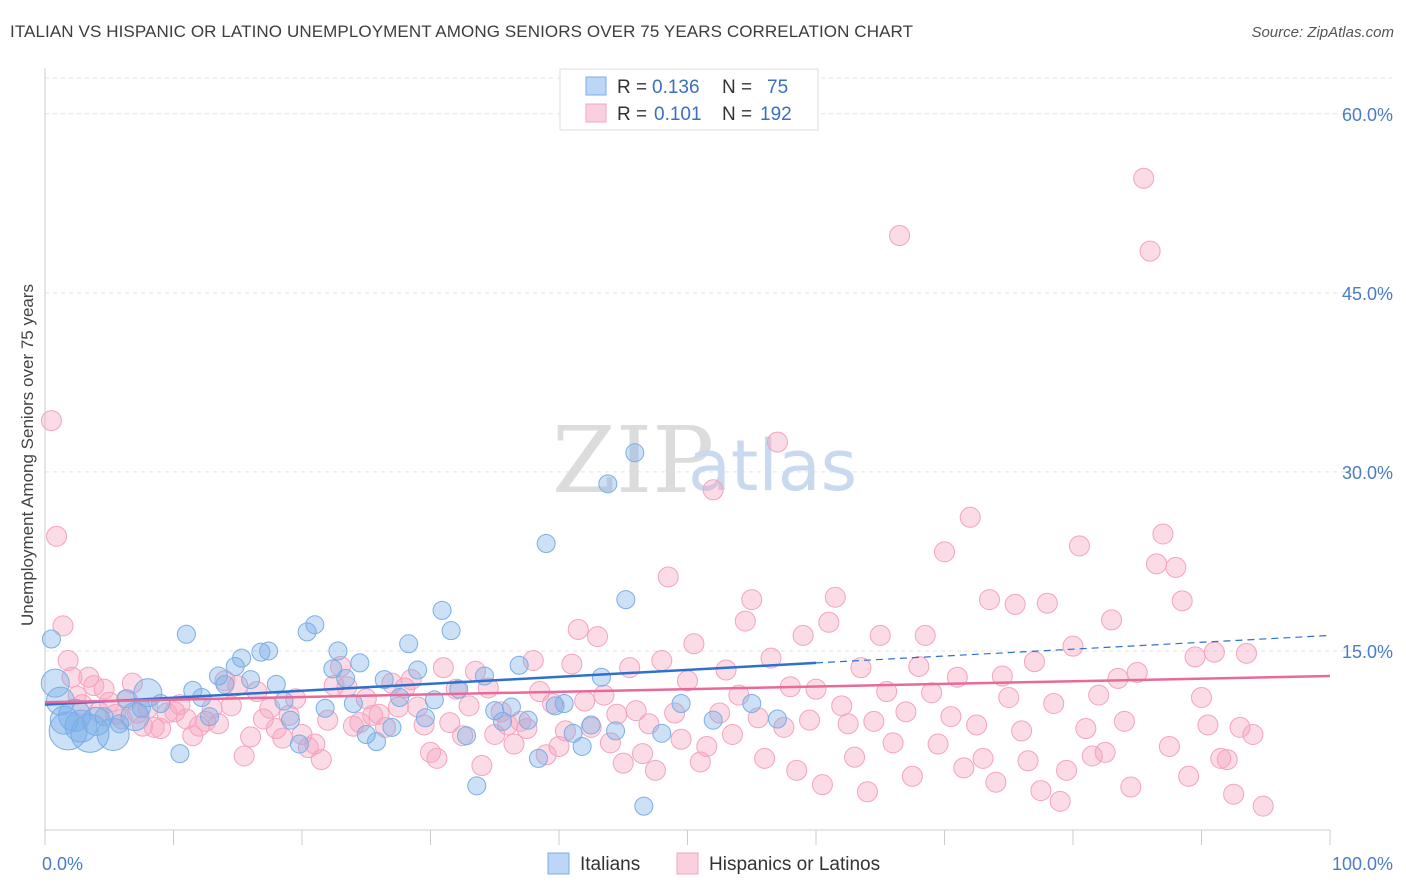 This screenshot has width=1406, height=892. Describe the element at coordinates (1073, 649) in the screenshot. I see `trend-line-italians-extension` at that location.